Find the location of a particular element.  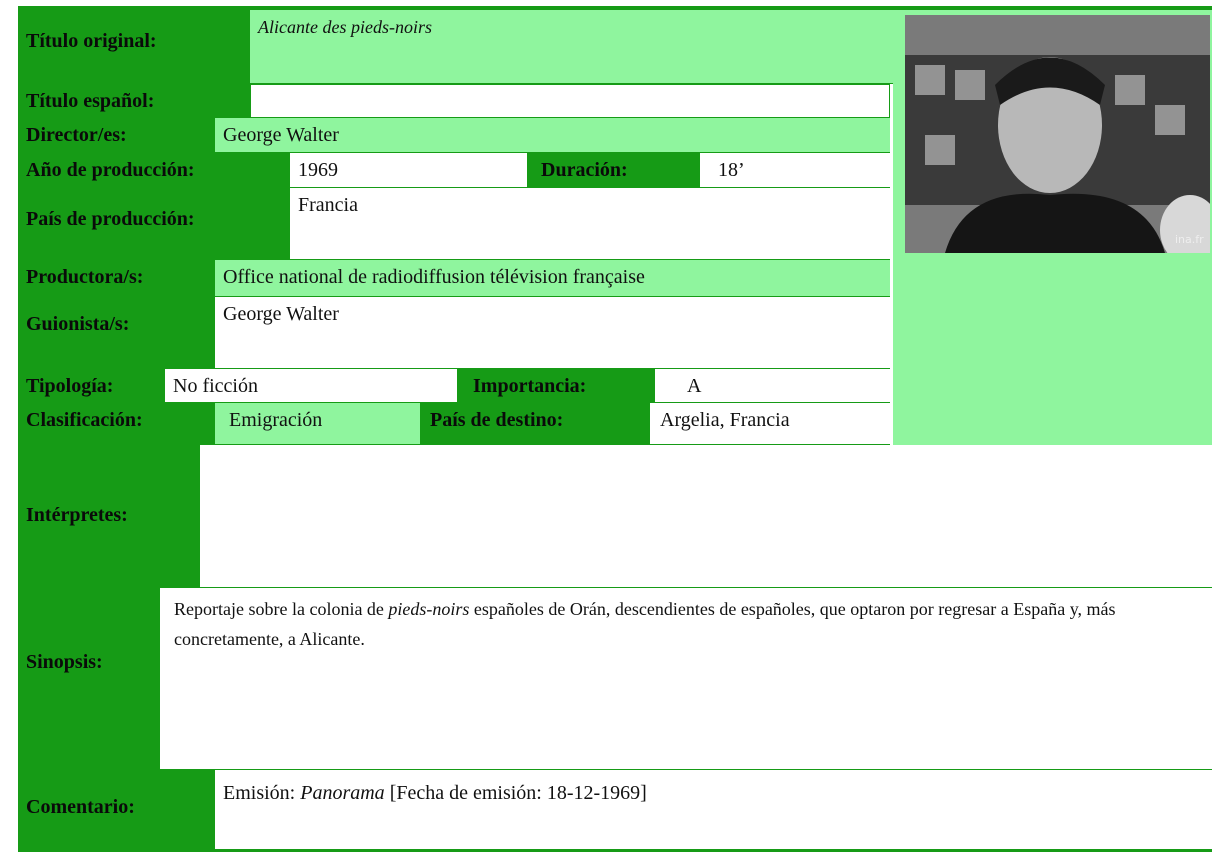

label: Sinopsis: is located at coordinates (89, 679).